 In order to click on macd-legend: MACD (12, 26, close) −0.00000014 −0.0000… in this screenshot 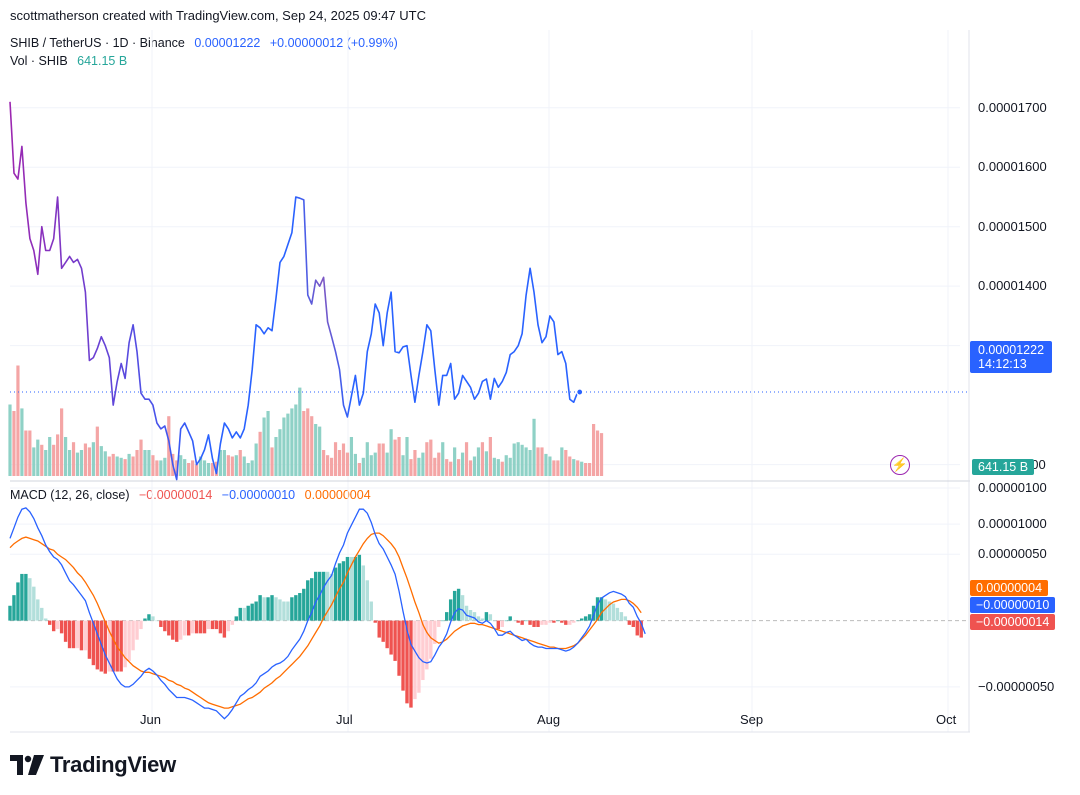, I will do `click(193, 495)`.